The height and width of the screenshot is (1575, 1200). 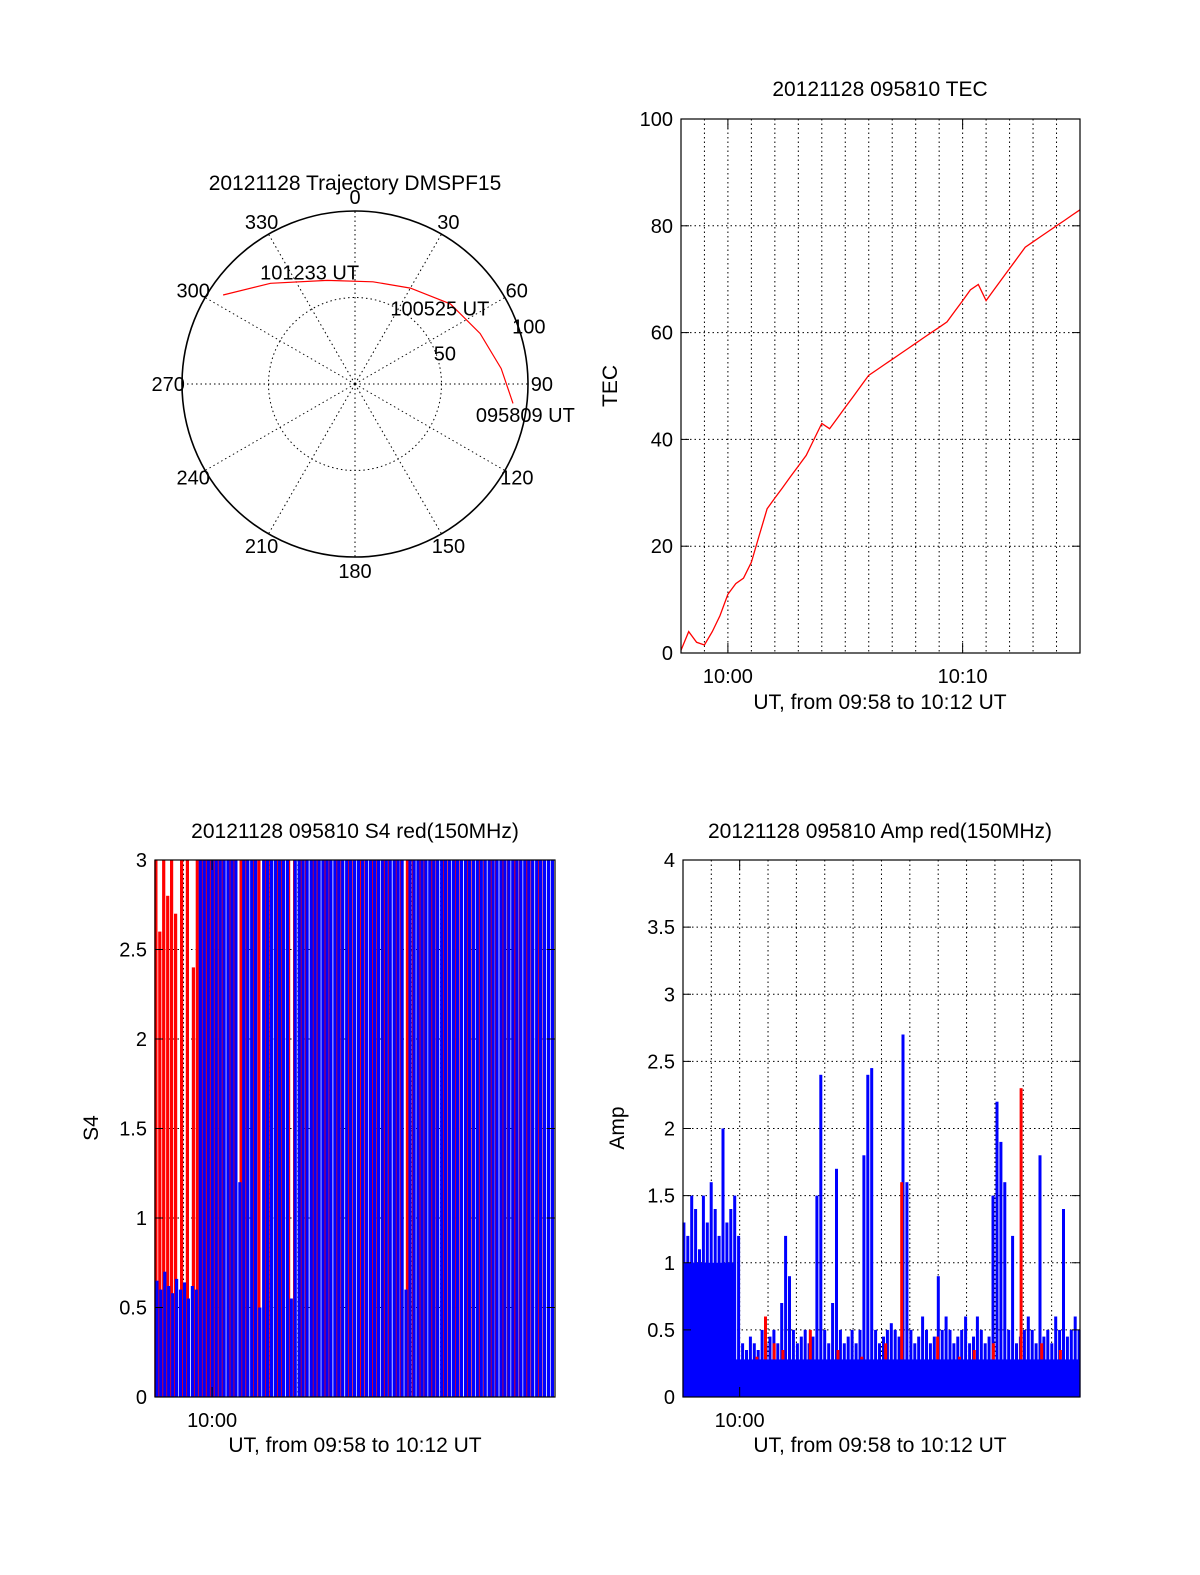 I want to click on y-tick-label: 4, so click(x=669, y=861).